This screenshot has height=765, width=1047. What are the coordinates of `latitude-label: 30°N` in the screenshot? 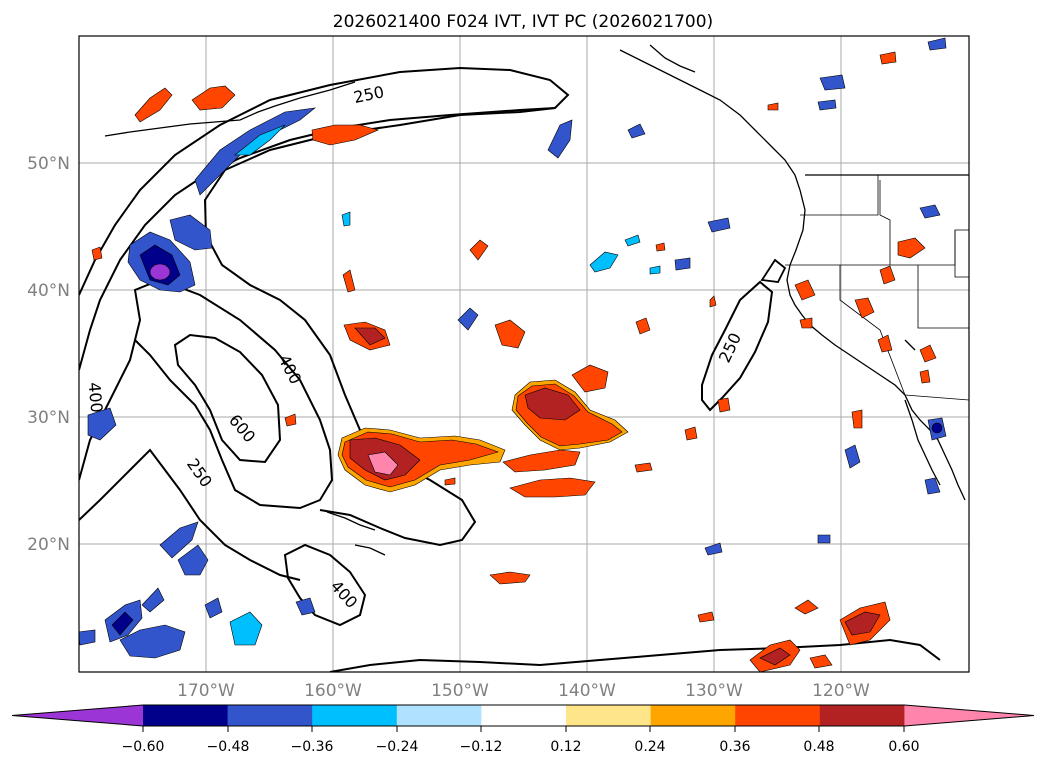 It's located at (48, 418).